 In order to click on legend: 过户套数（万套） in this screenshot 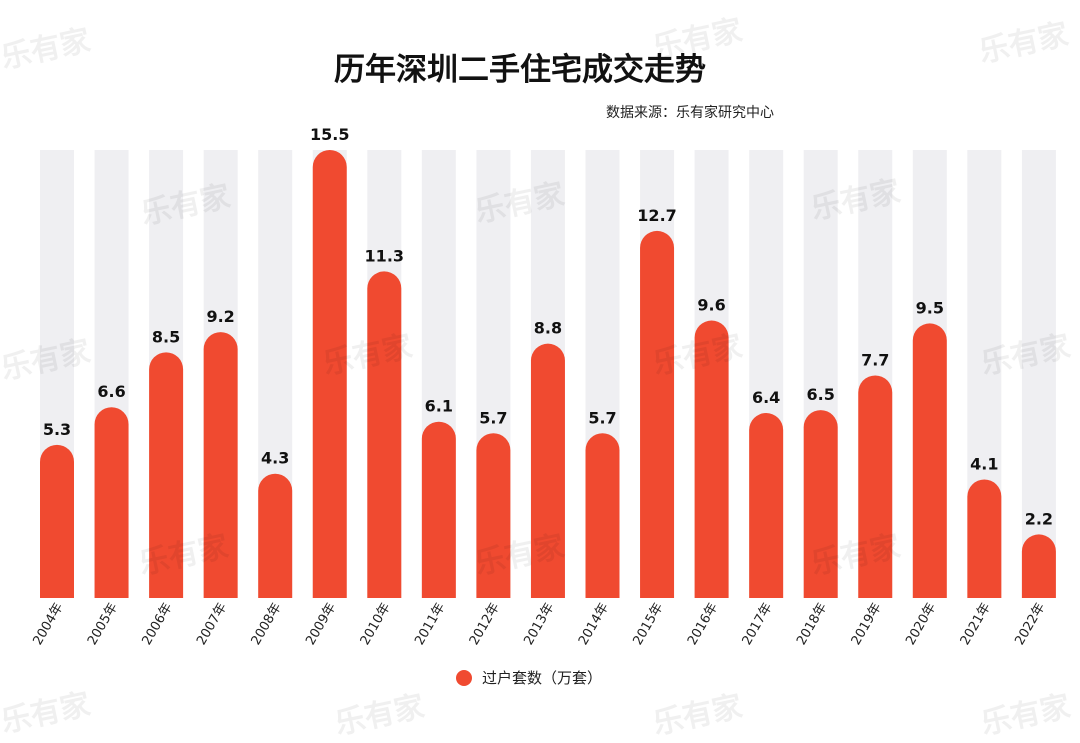, I will do `click(529, 677)`.